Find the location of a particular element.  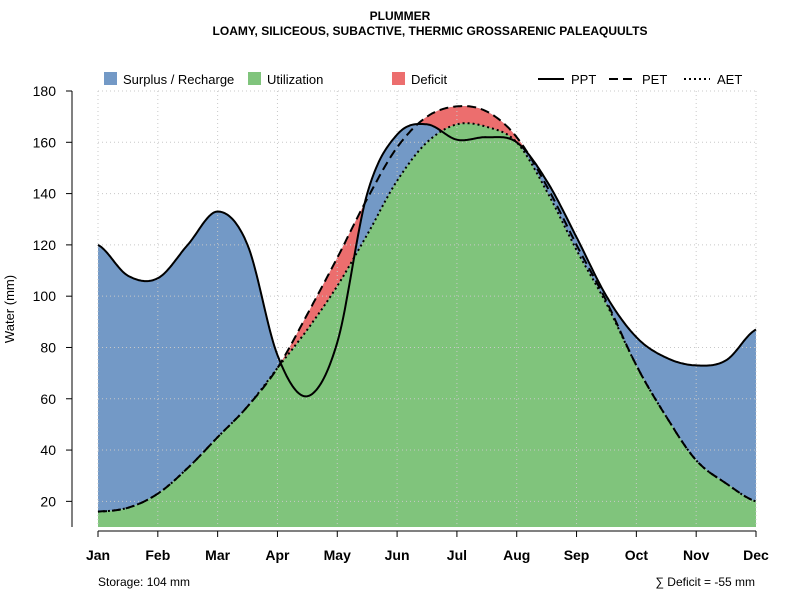

legend-label: AET is located at coordinates (729, 79).